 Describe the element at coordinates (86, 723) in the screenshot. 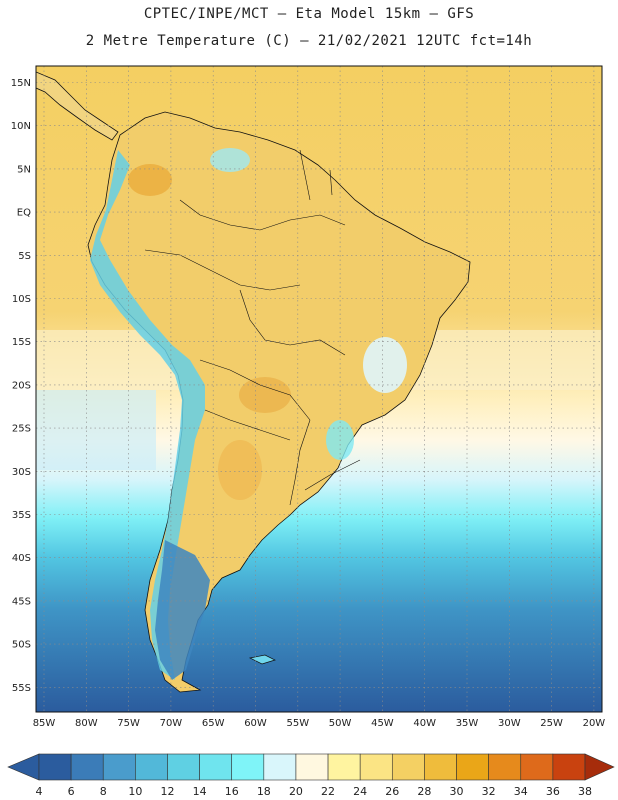

I see `longitude-label: 80W` at that location.